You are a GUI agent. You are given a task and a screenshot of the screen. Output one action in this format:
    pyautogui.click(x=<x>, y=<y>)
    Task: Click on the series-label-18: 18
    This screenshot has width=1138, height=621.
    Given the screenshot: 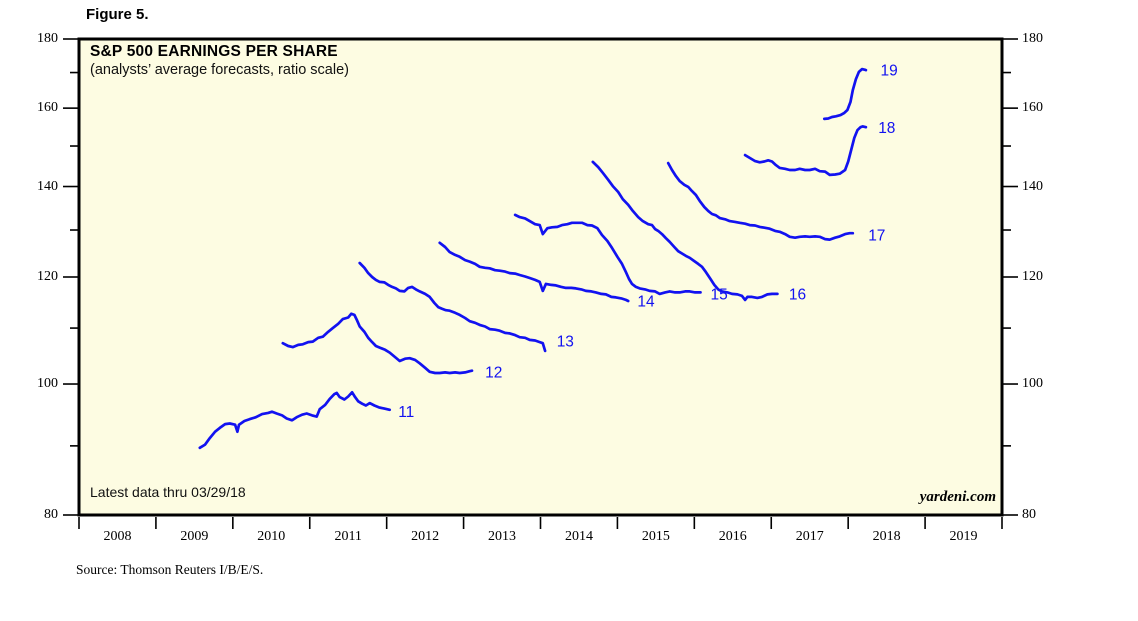 What is the action you would take?
    pyautogui.click(x=886, y=128)
    